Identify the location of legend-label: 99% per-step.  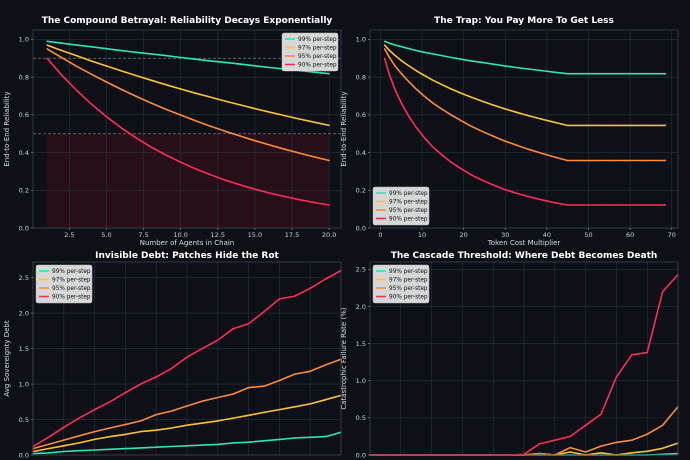
(408, 272).